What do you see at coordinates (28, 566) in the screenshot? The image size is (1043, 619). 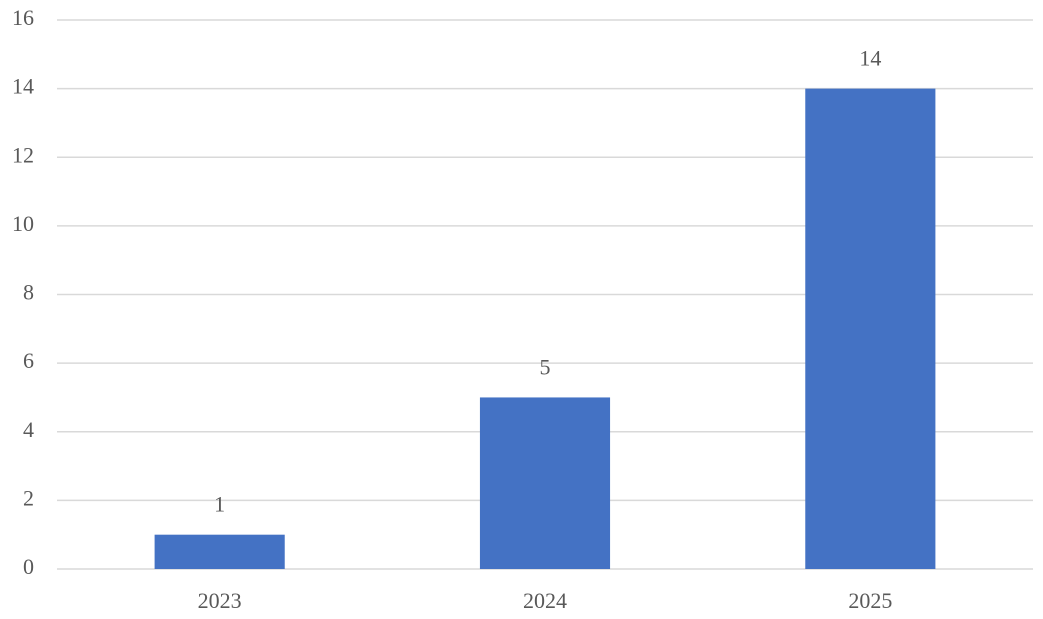 I see `y-tick-label: 0` at bounding box center [28, 566].